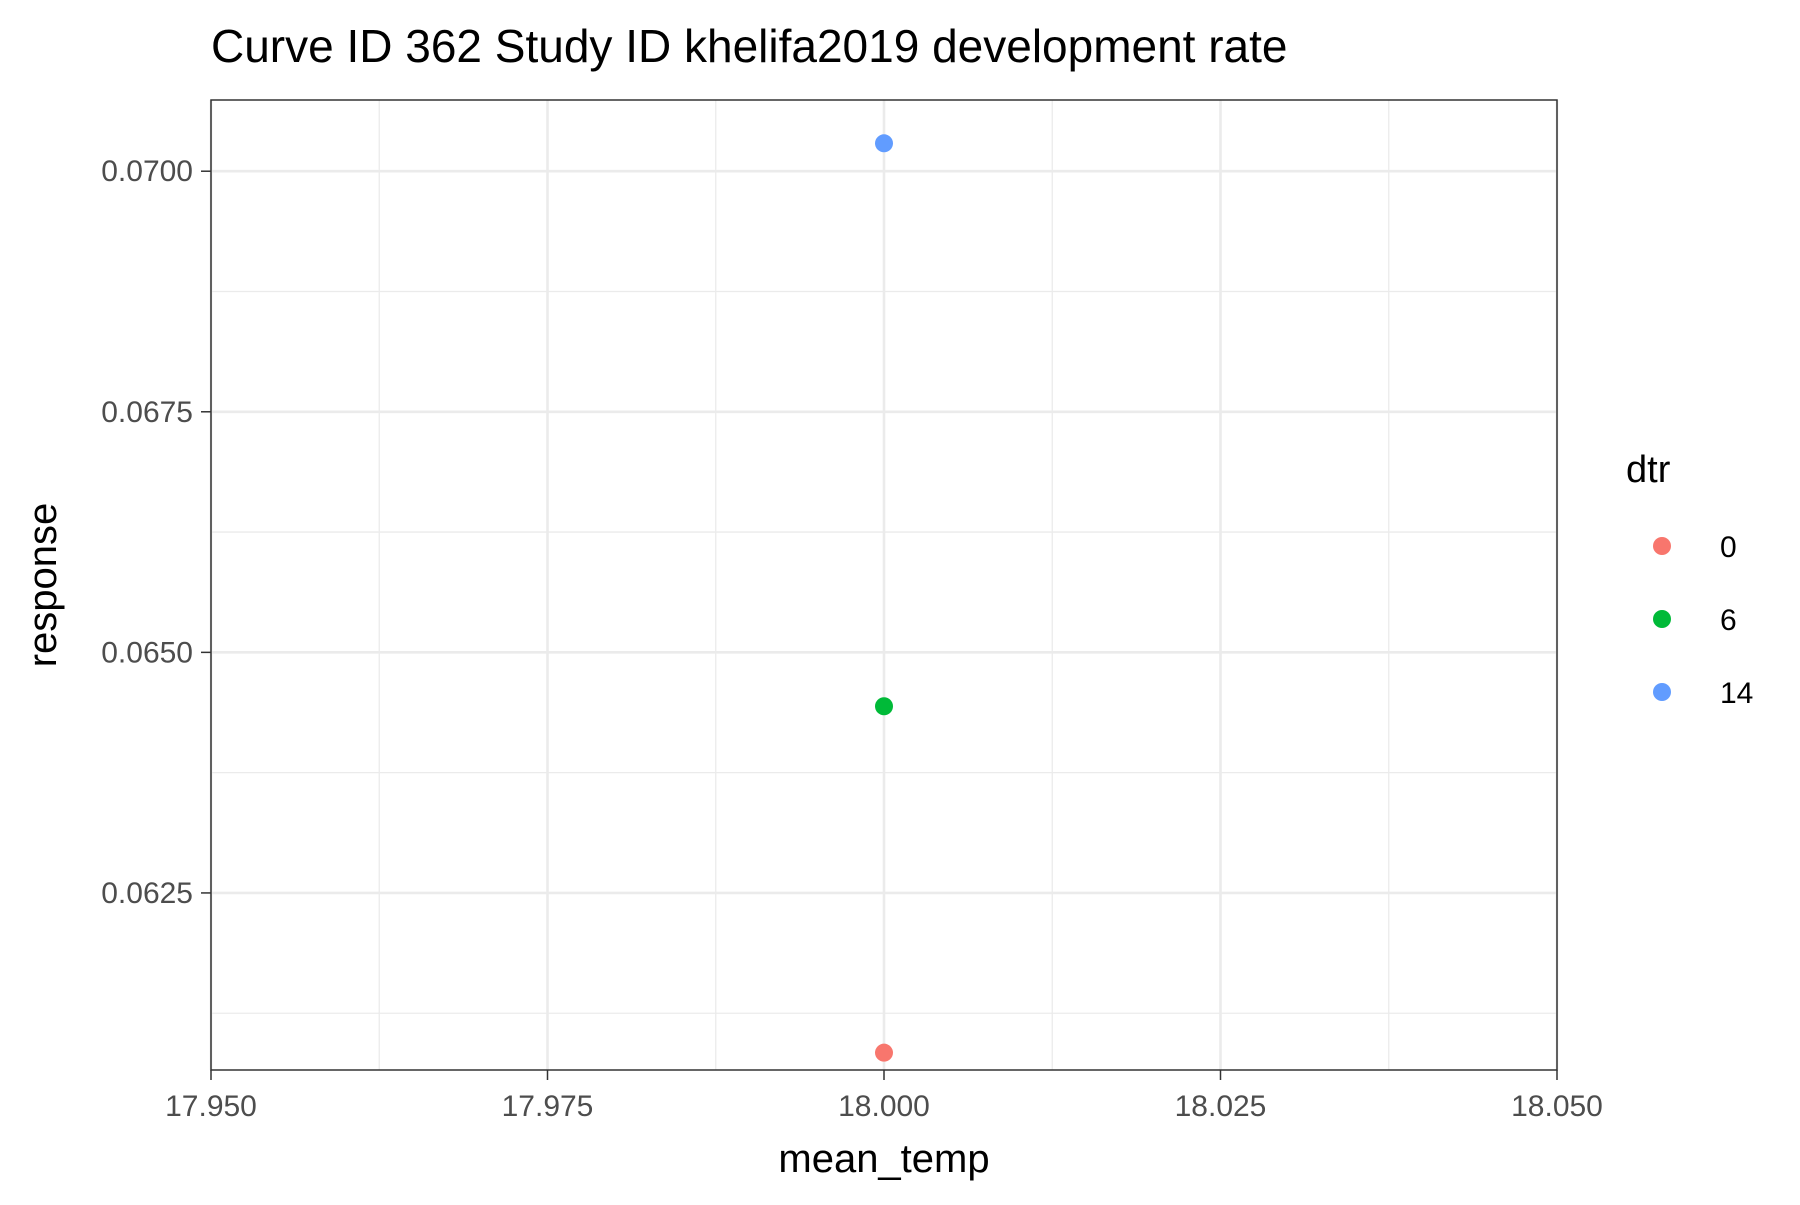 The image size is (1800, 1205). I want to click on data-points, so click(884, 598).